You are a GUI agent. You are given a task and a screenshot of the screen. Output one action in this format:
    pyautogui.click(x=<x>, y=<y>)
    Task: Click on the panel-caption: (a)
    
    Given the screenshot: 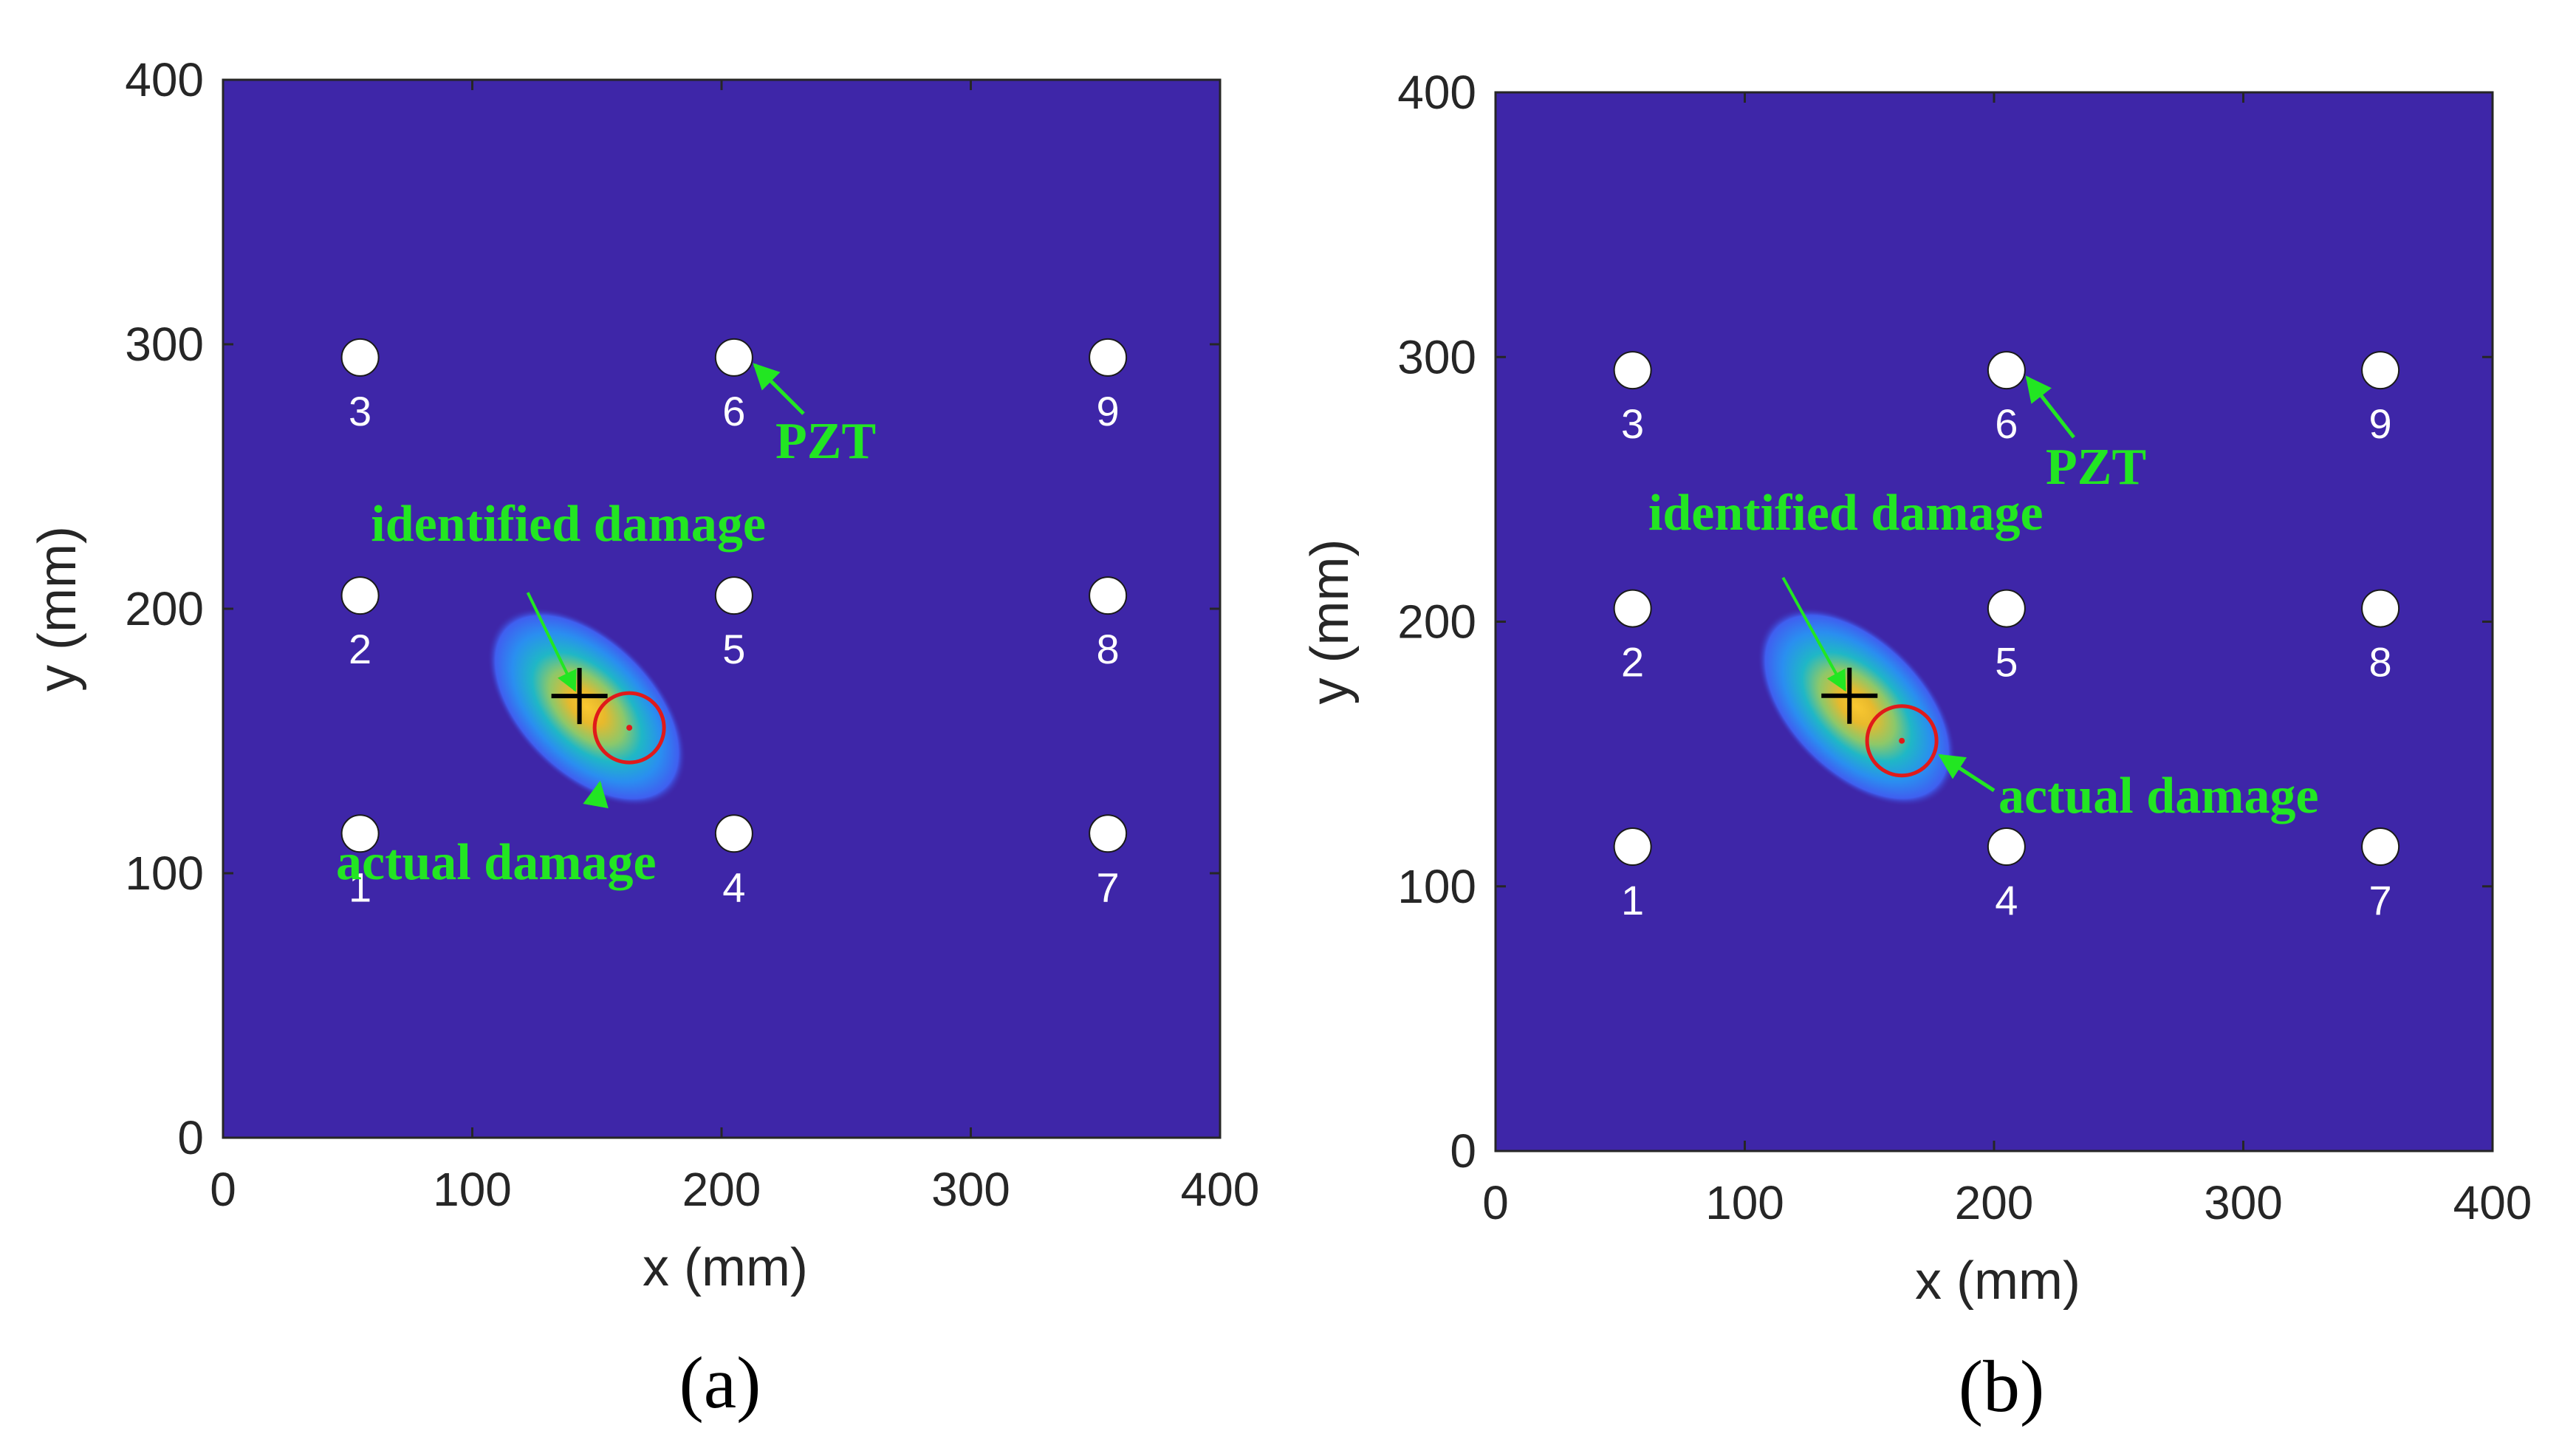 What is the action you would take?
    pyautogui.click(x=720, y=1383)
    